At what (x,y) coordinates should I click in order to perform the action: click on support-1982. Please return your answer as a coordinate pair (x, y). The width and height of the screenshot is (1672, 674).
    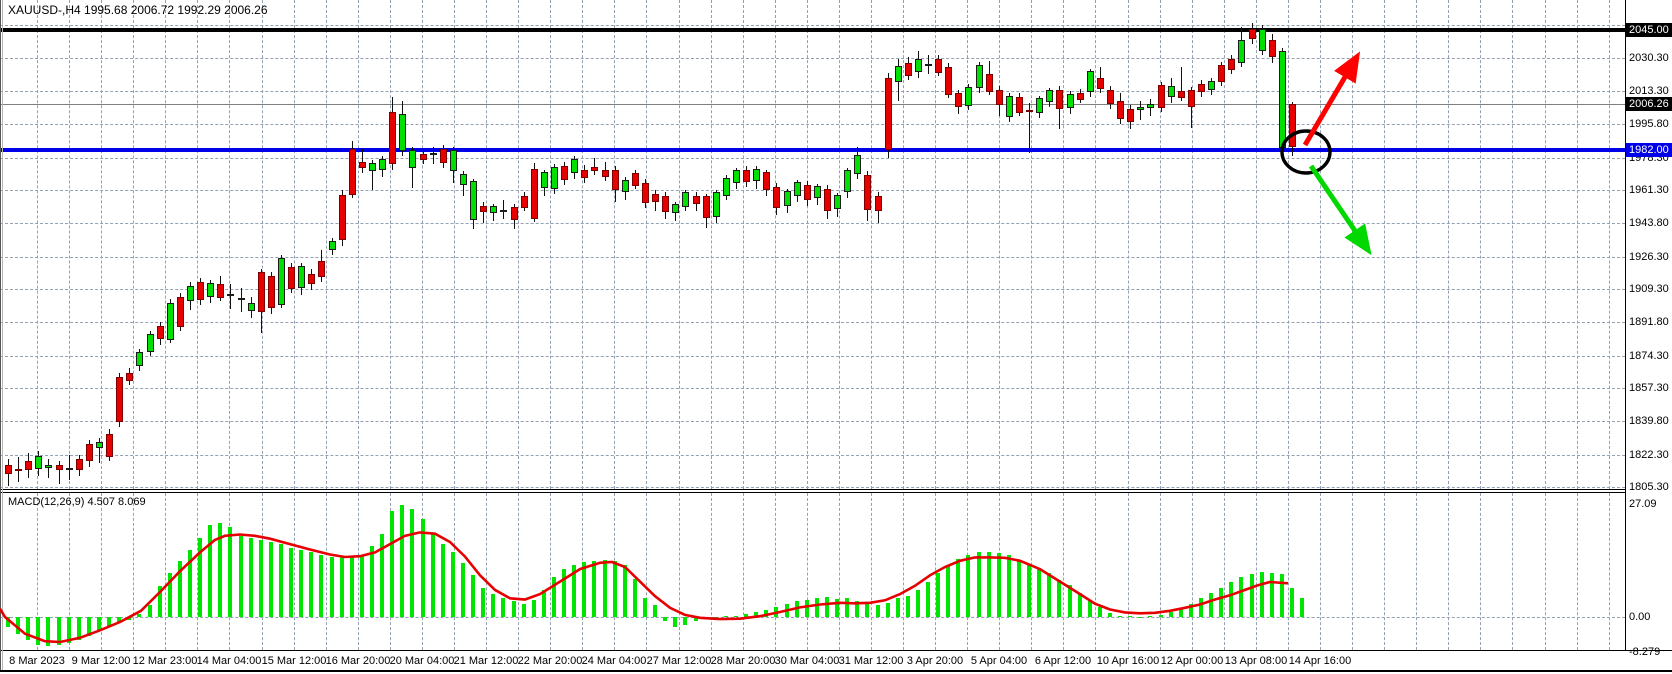
    Looking at the image, I should click on (812, 150).